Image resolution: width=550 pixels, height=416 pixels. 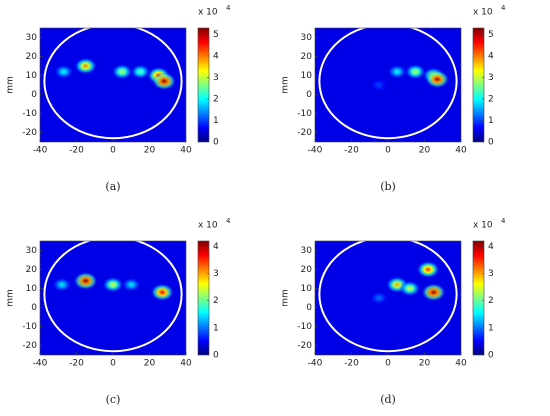 I want to click on panel-label: (a), so click(x=112, y=186).